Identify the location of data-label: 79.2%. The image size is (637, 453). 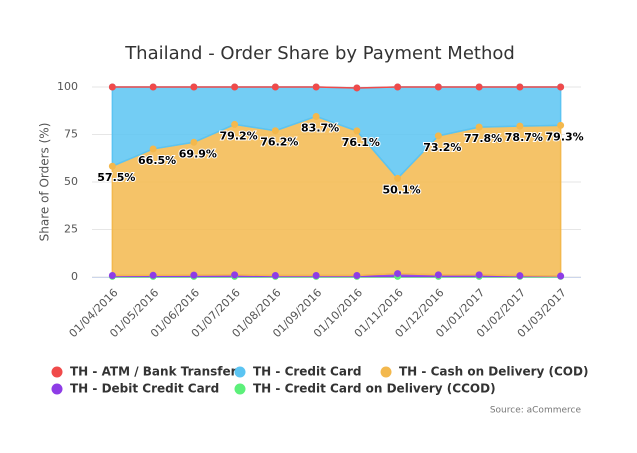
(239, 135).